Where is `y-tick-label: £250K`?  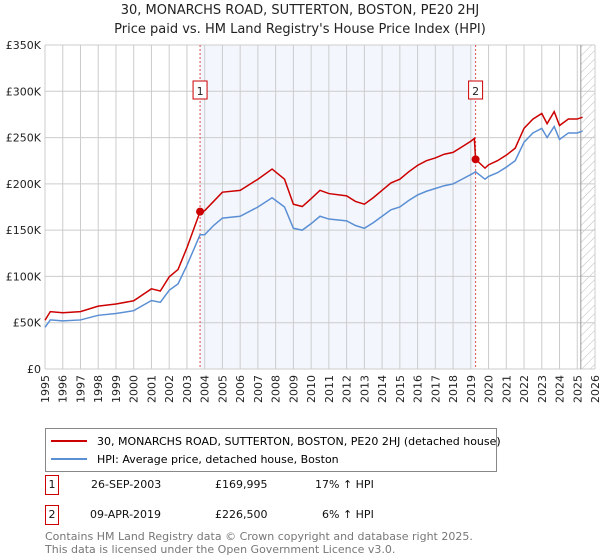 y-tick-label: £250K is located at coordinates (24, 138).